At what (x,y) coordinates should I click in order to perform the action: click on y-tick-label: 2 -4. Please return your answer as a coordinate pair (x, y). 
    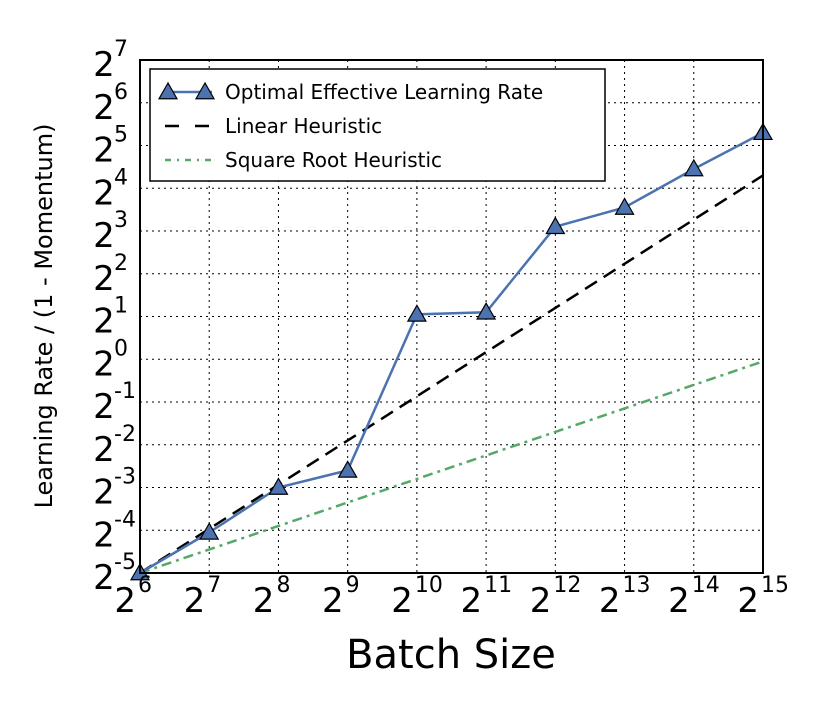
    Looking at the image, I should click on (114, 531).